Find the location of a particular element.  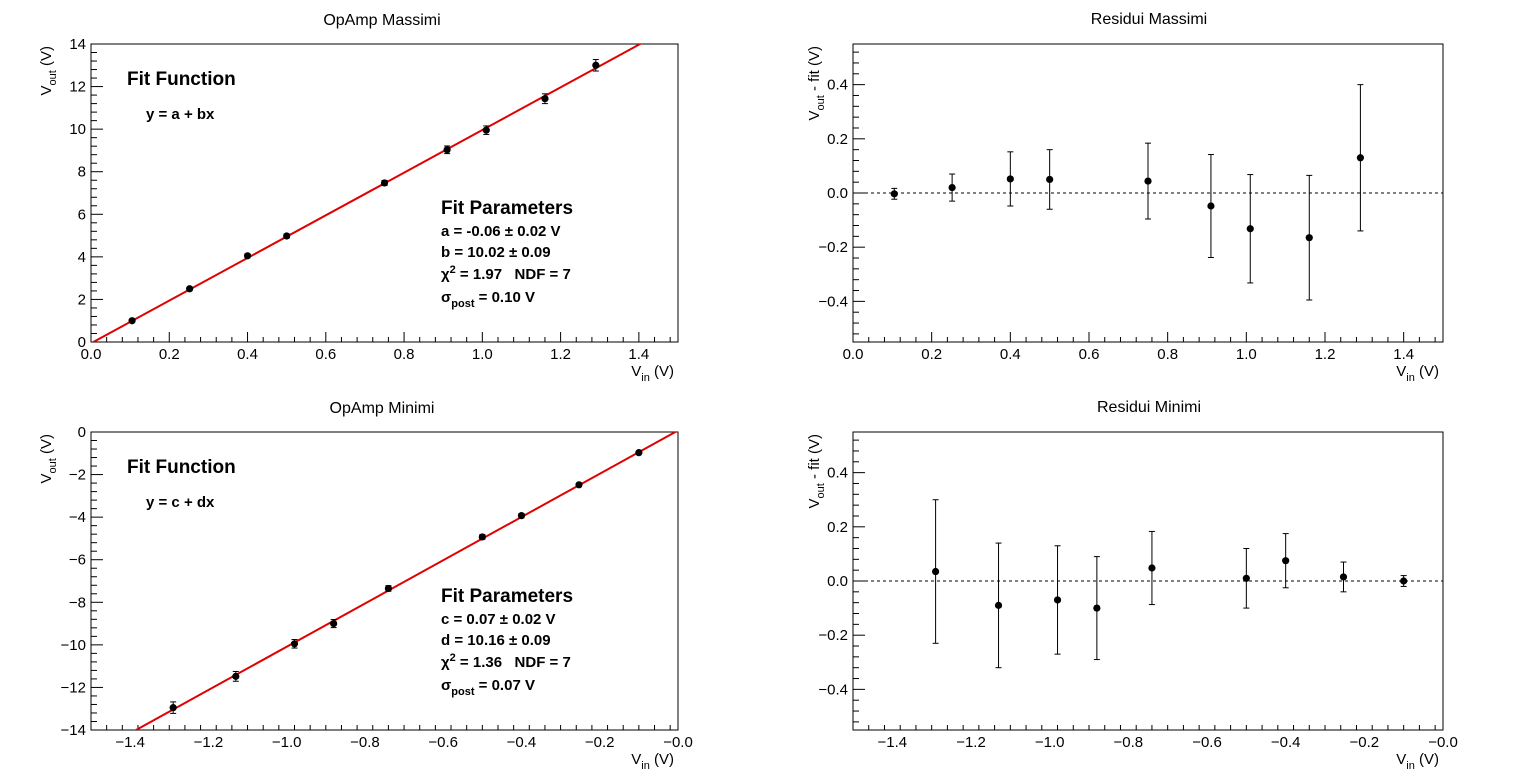

fit-function-formula: y = c + dx is located at coordinates (180, 502).